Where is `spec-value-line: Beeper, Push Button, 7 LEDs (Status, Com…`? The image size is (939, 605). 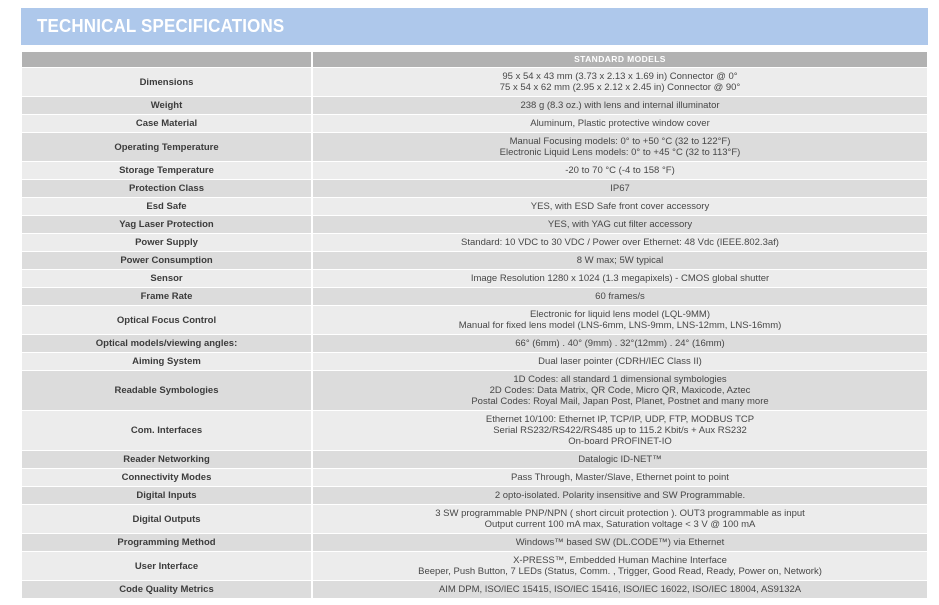
spec-value-line: Beeper, Push Button, 7 LEDs (Status, Com… is located at coordinates (620, 571).